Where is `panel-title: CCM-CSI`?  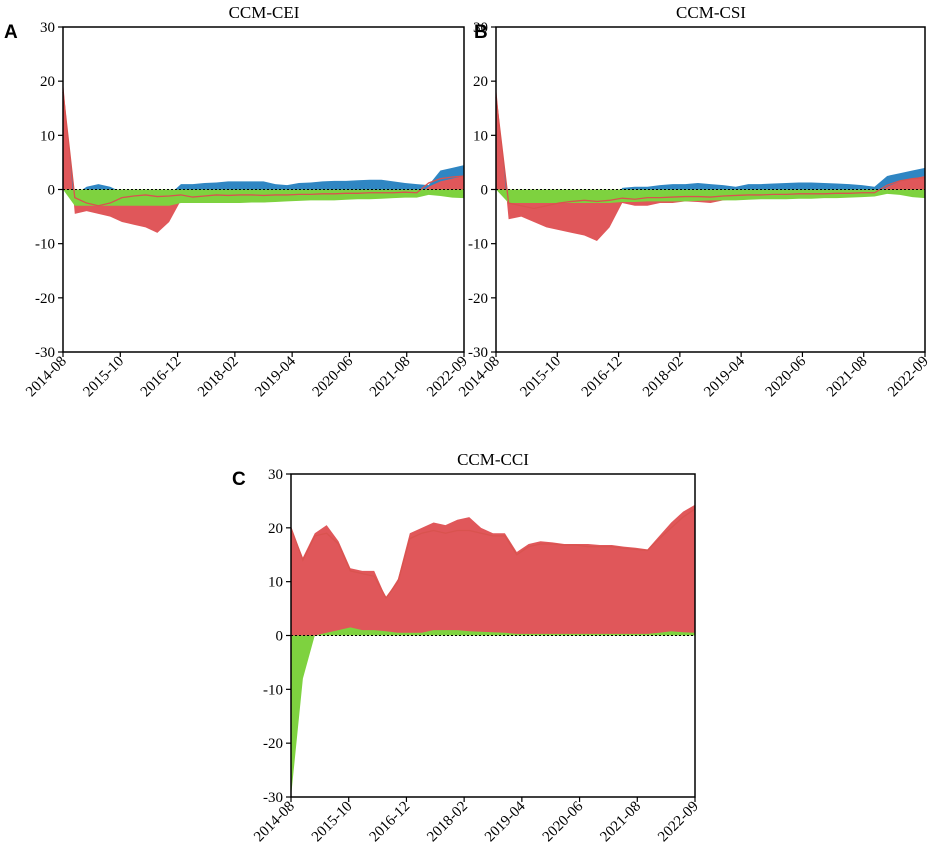 panel-title: CCM-CSI is located at coordinates (711, 12).